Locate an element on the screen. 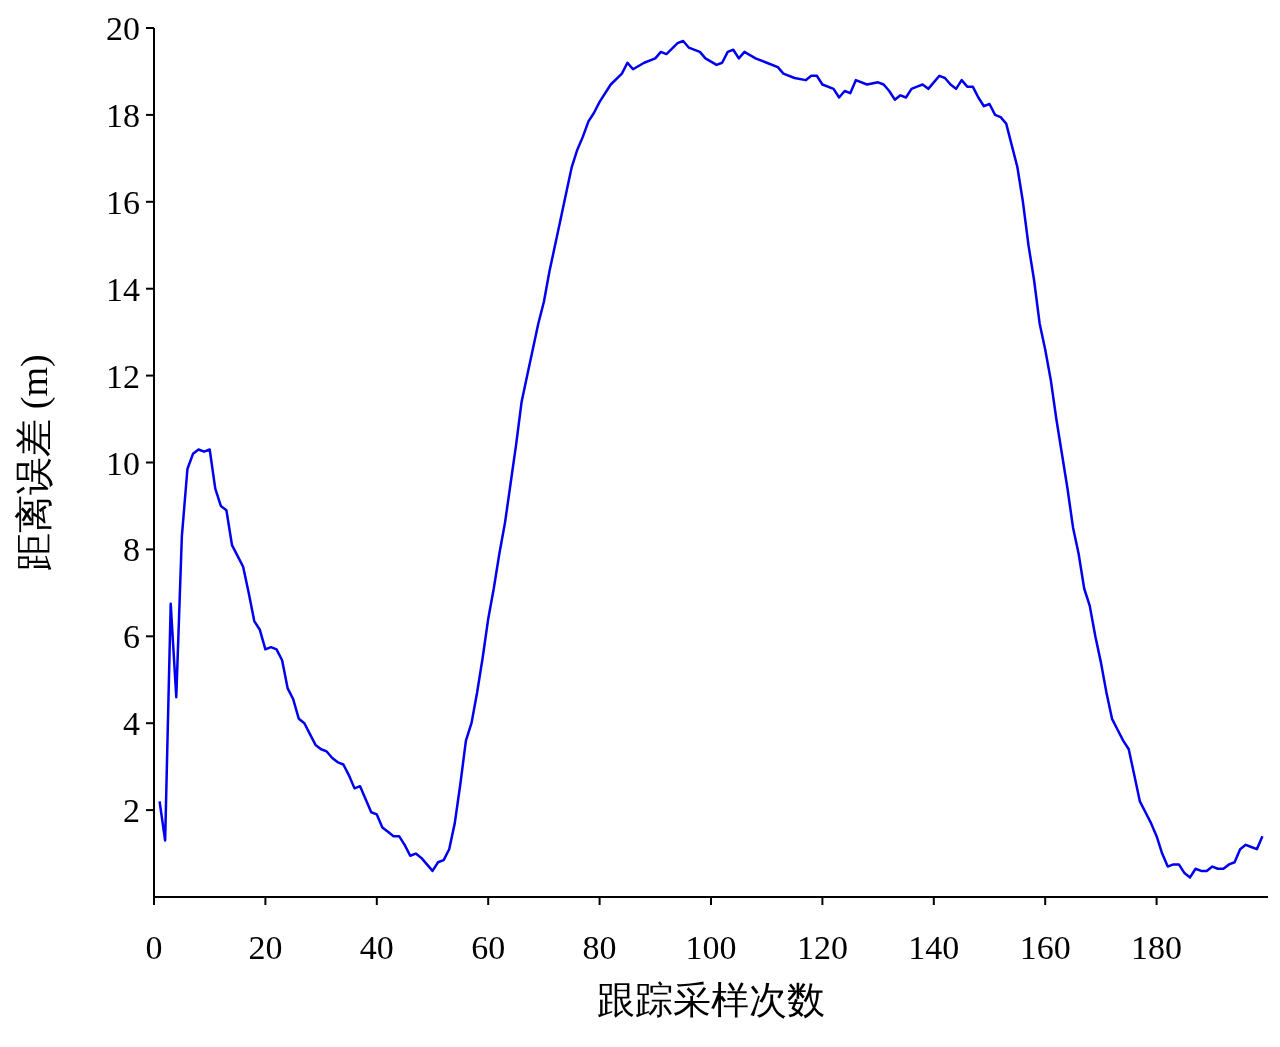 Image resolution: width=1280 pixels, height=1047 pixels. y-tick-label: 16 is located at coordinates (123, 202).